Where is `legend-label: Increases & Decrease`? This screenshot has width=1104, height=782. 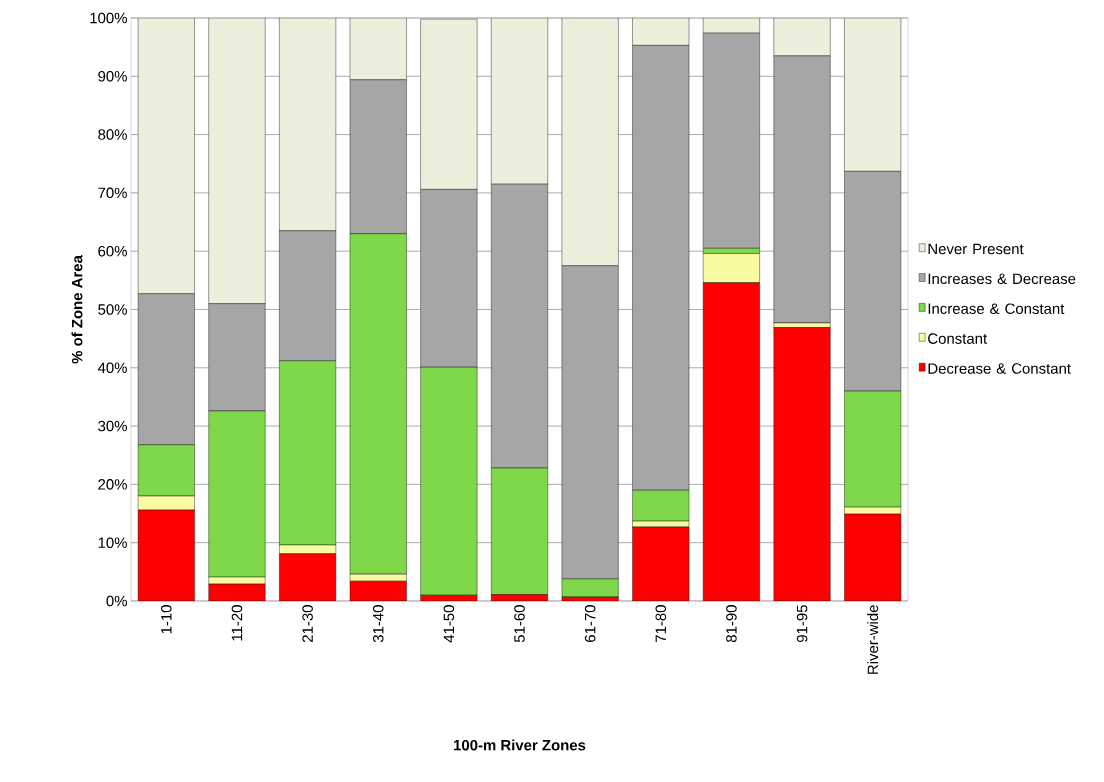 legend-label: Increases & Decrease is located at coordinates (1002, 279).